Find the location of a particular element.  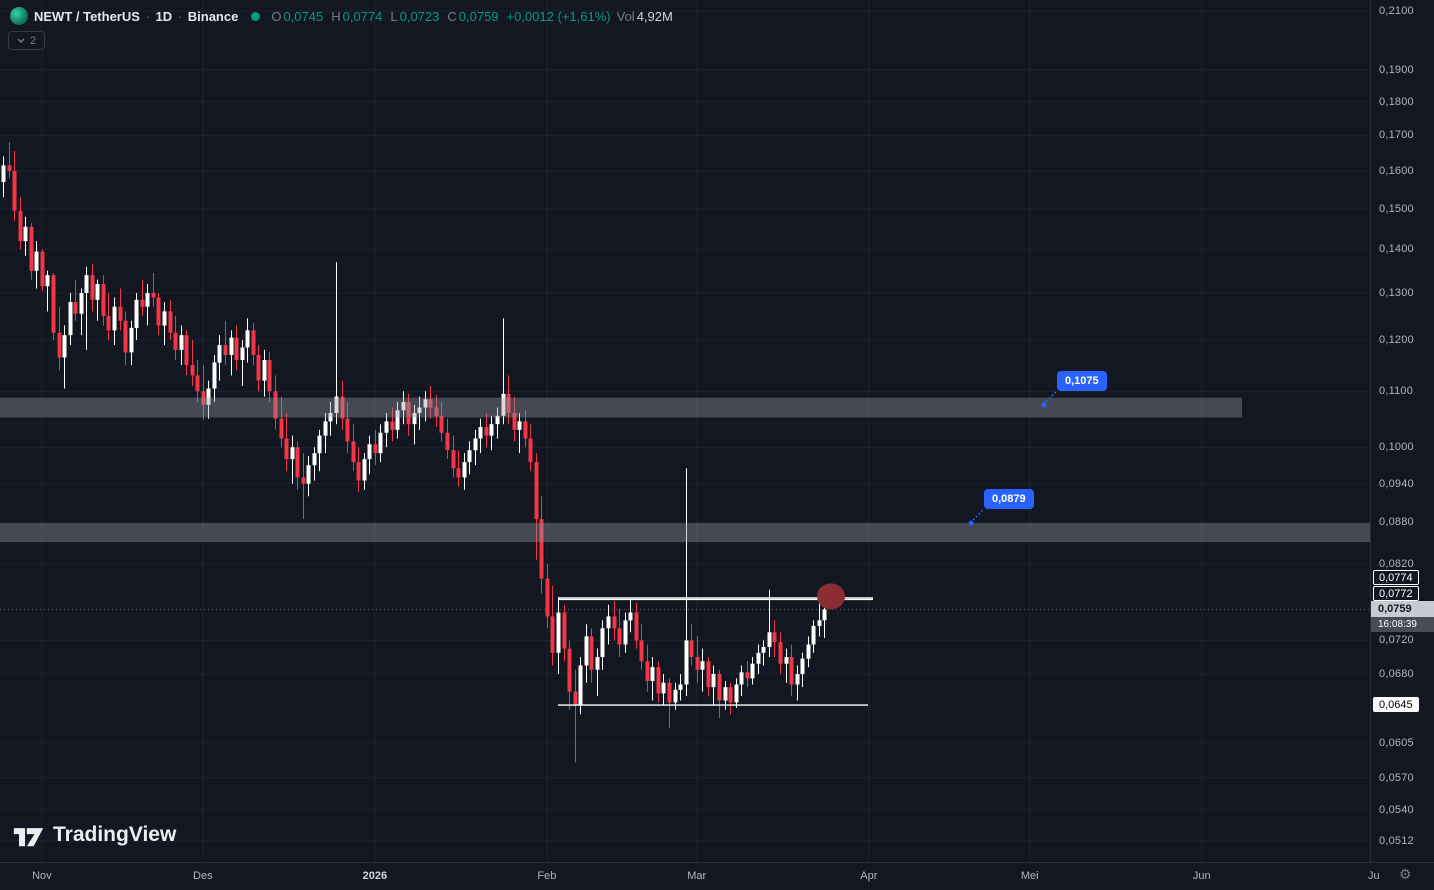

volume-readout: Vol 4,92M is located at coordinates (645, 16).